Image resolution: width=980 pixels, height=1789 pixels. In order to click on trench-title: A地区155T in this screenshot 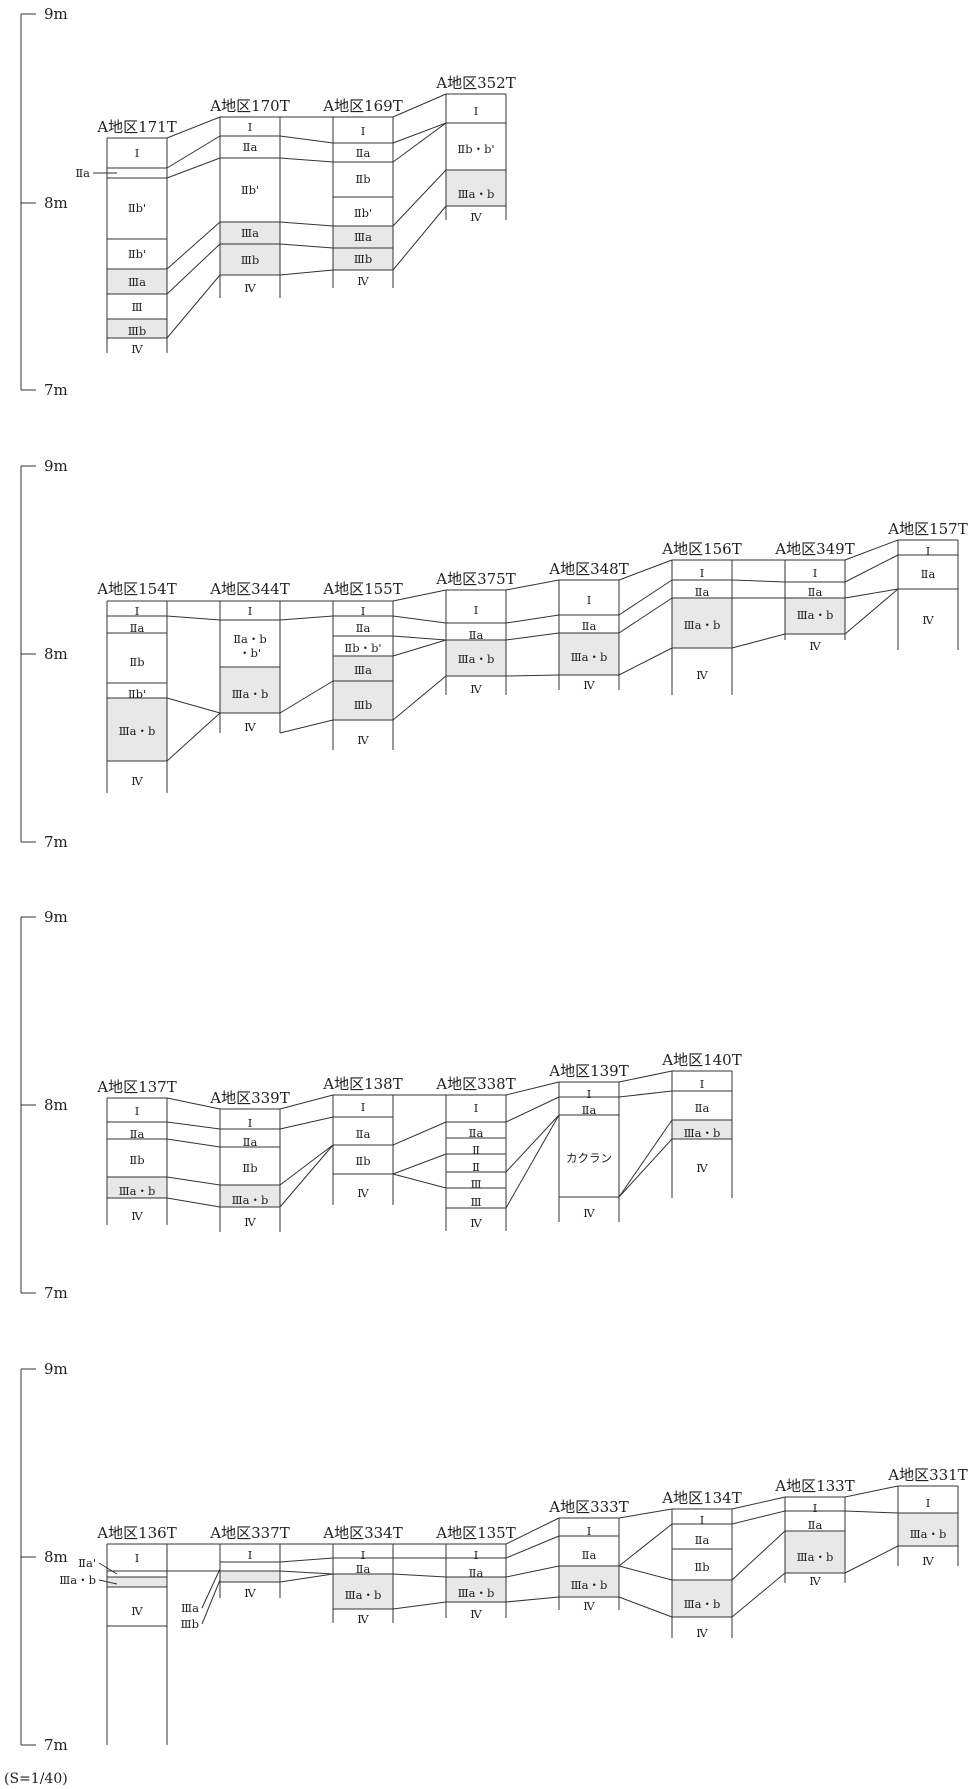, I will do `click(362, 589)`.